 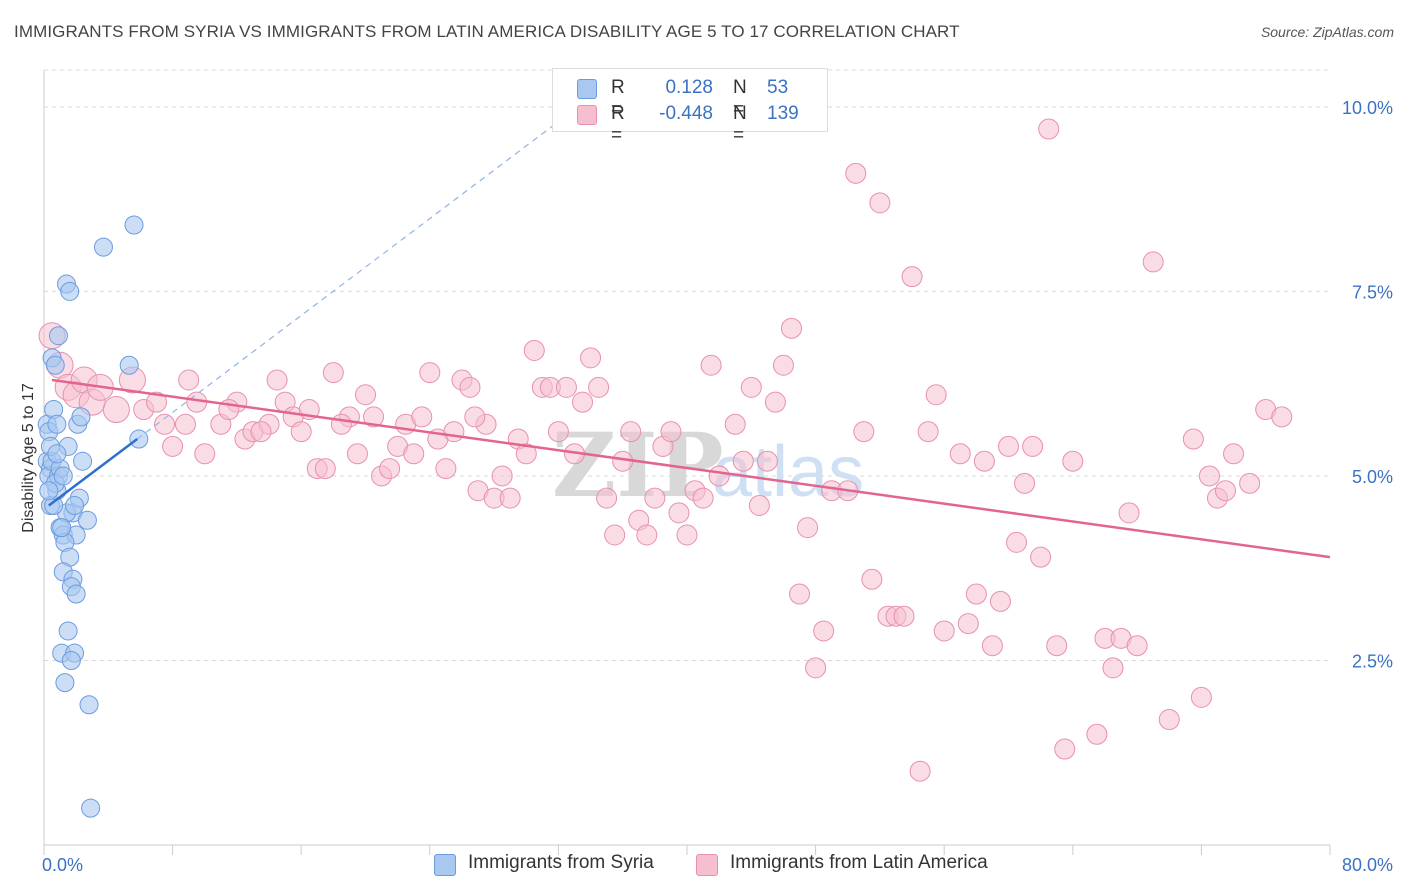 What do you see at coordinates (28, 458) in the screenshot?
I see `y-axis-label: Disability Age 5 to 17` at bounding box center [28, 458].